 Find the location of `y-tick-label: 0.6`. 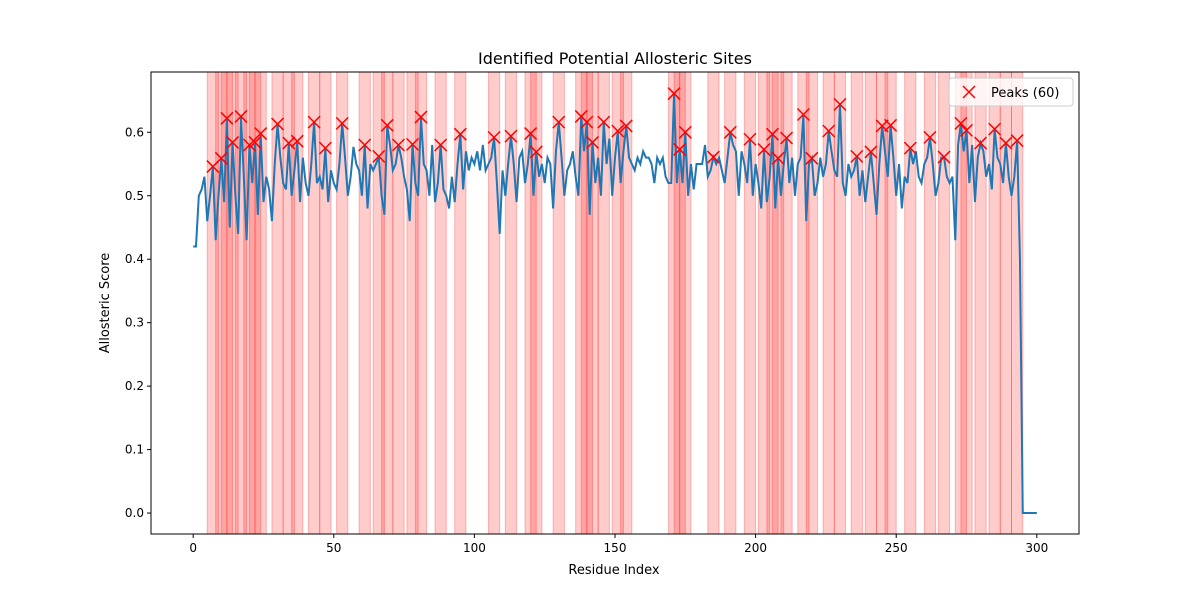

y-tick-label: 0.6 is located at coordinates (134, 132).